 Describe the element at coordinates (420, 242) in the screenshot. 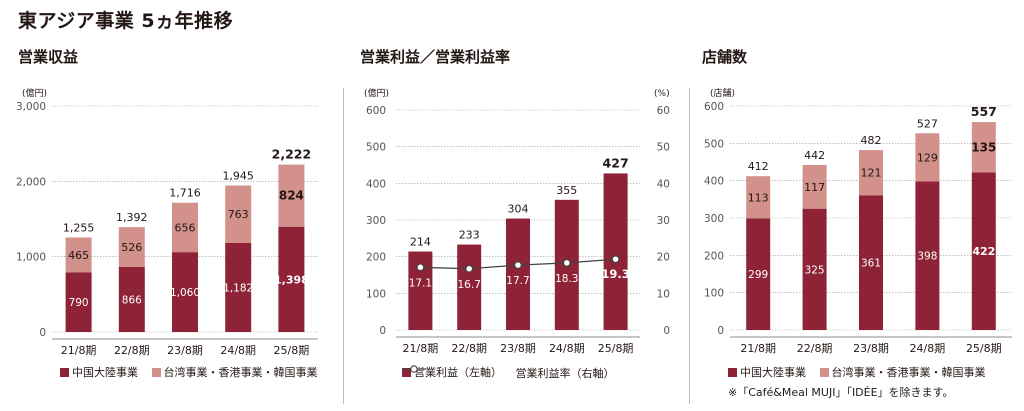

I see `data-label-profit: 214` at that location.